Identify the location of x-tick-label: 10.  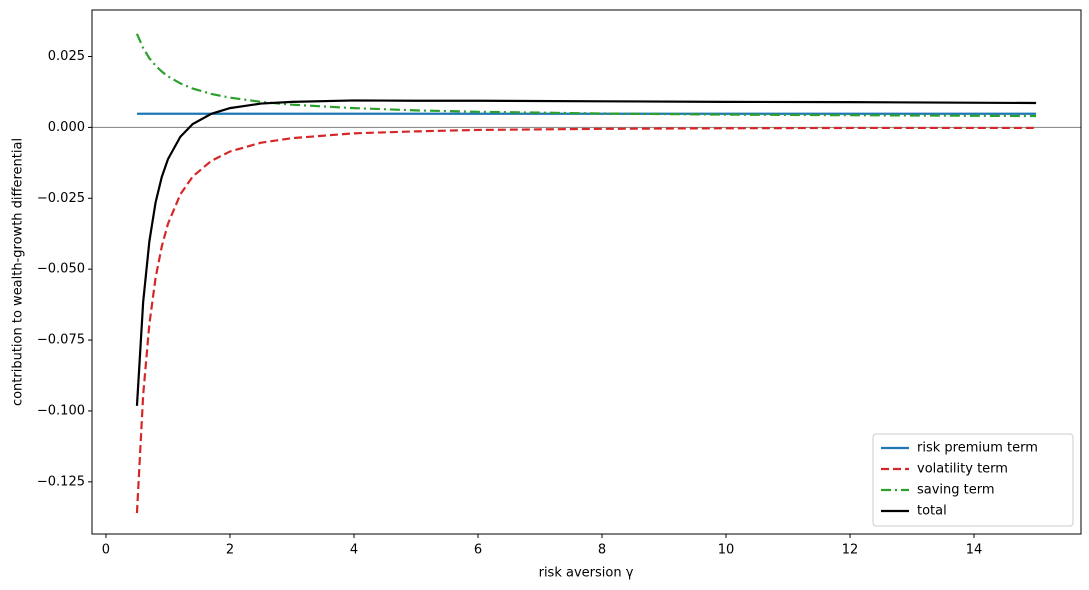
(726, 550).